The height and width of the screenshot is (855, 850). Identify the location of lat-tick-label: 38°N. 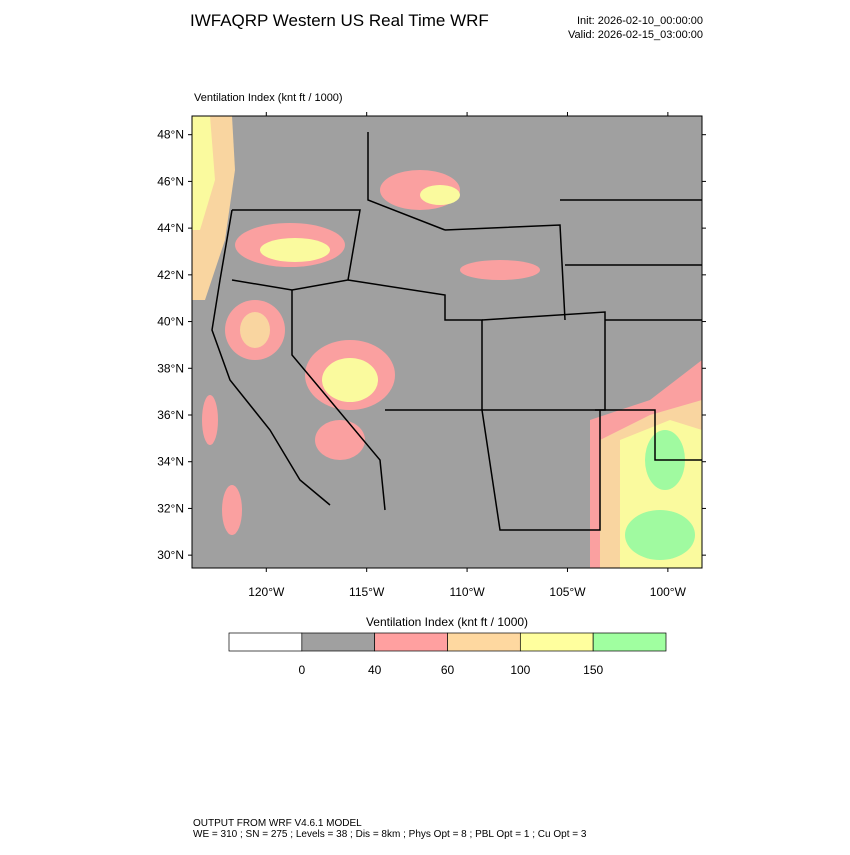
(170, 368).